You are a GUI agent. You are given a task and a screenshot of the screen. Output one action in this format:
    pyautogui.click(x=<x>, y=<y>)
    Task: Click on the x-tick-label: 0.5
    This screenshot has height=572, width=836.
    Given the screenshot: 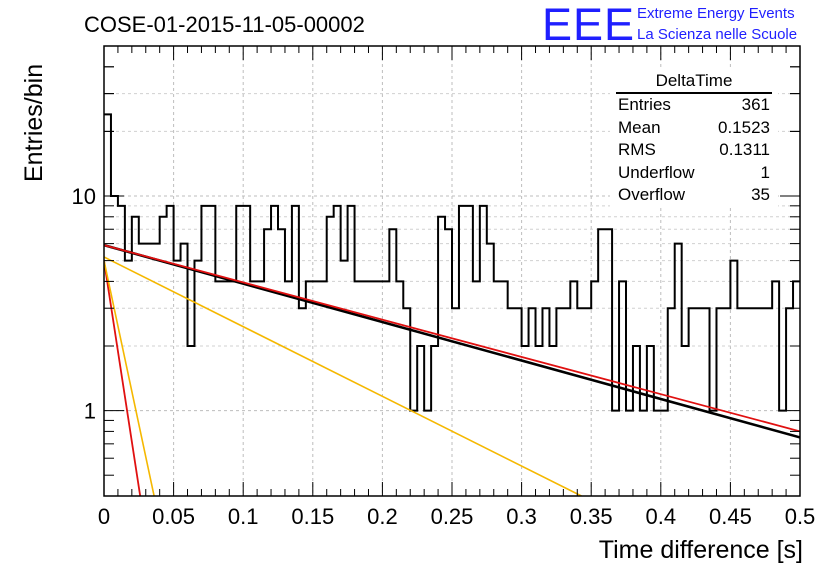 What is the action you would take?
    pyautogui.click(x=800, y=516)
    